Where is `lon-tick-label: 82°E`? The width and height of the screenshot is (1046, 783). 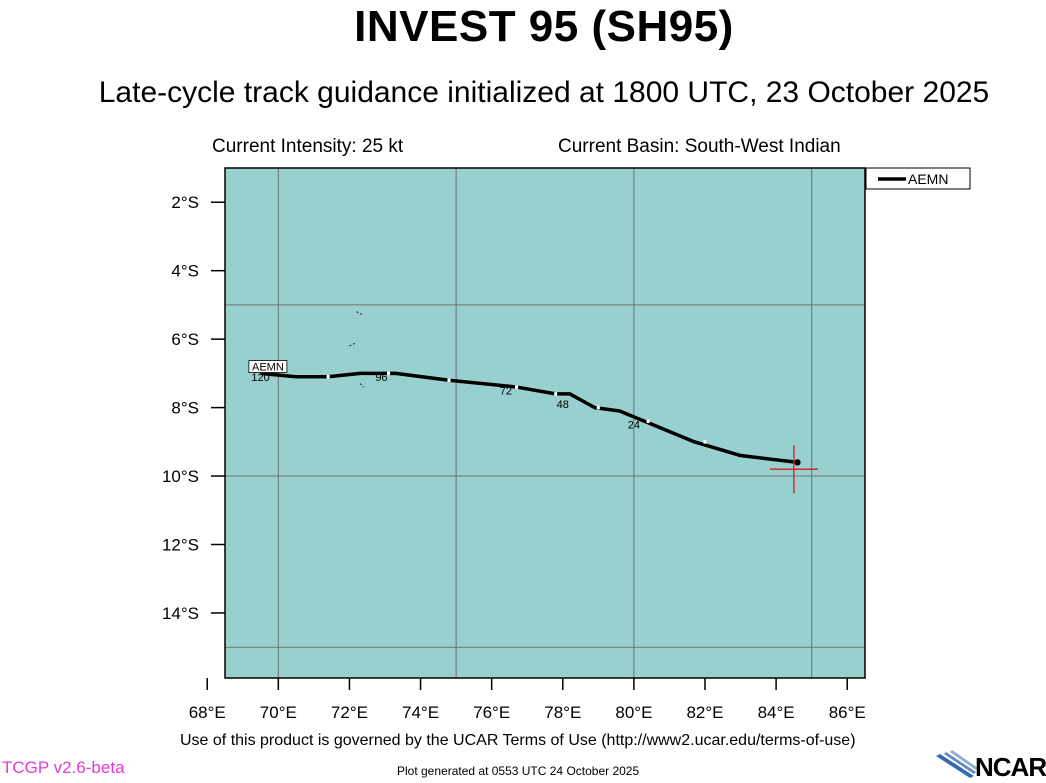
lon-tick-label: 82°E is located at coordinates (704, 712).